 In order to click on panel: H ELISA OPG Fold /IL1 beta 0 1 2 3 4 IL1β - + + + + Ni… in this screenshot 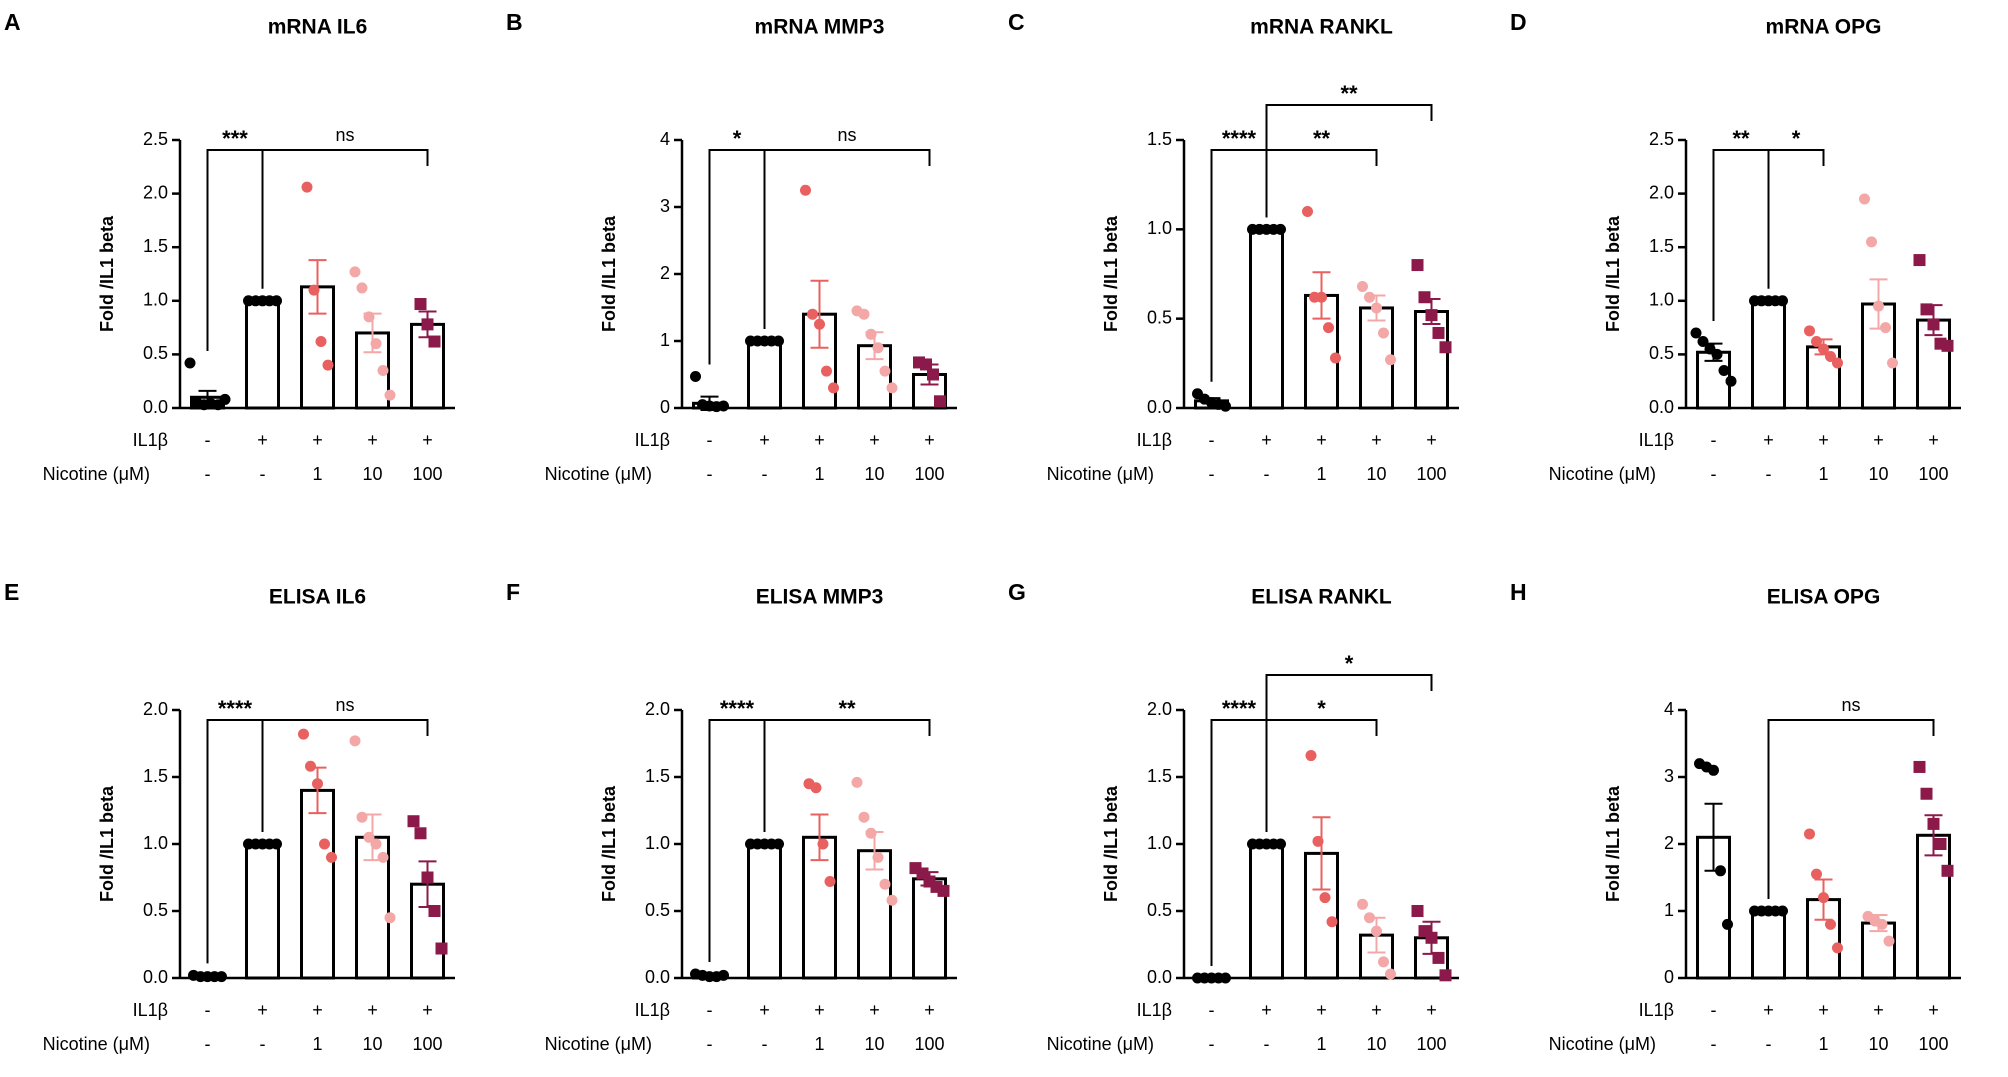, I will do `click(1735, 816)`.